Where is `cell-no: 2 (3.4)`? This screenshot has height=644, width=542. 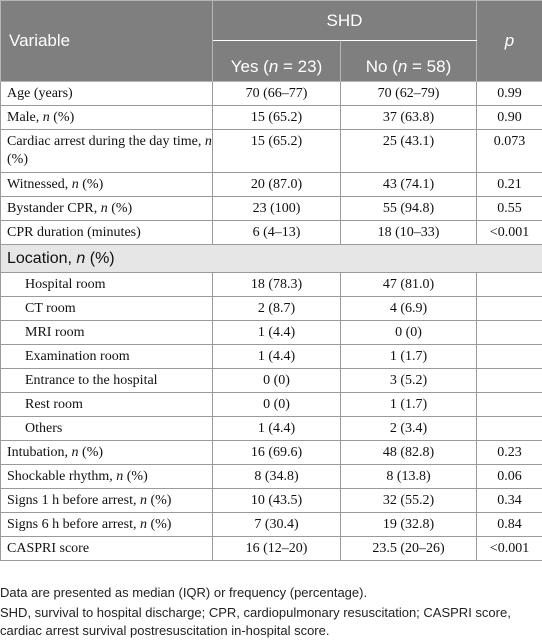 cell-no: 2 (3.4) is located at coordinates (408, 428).